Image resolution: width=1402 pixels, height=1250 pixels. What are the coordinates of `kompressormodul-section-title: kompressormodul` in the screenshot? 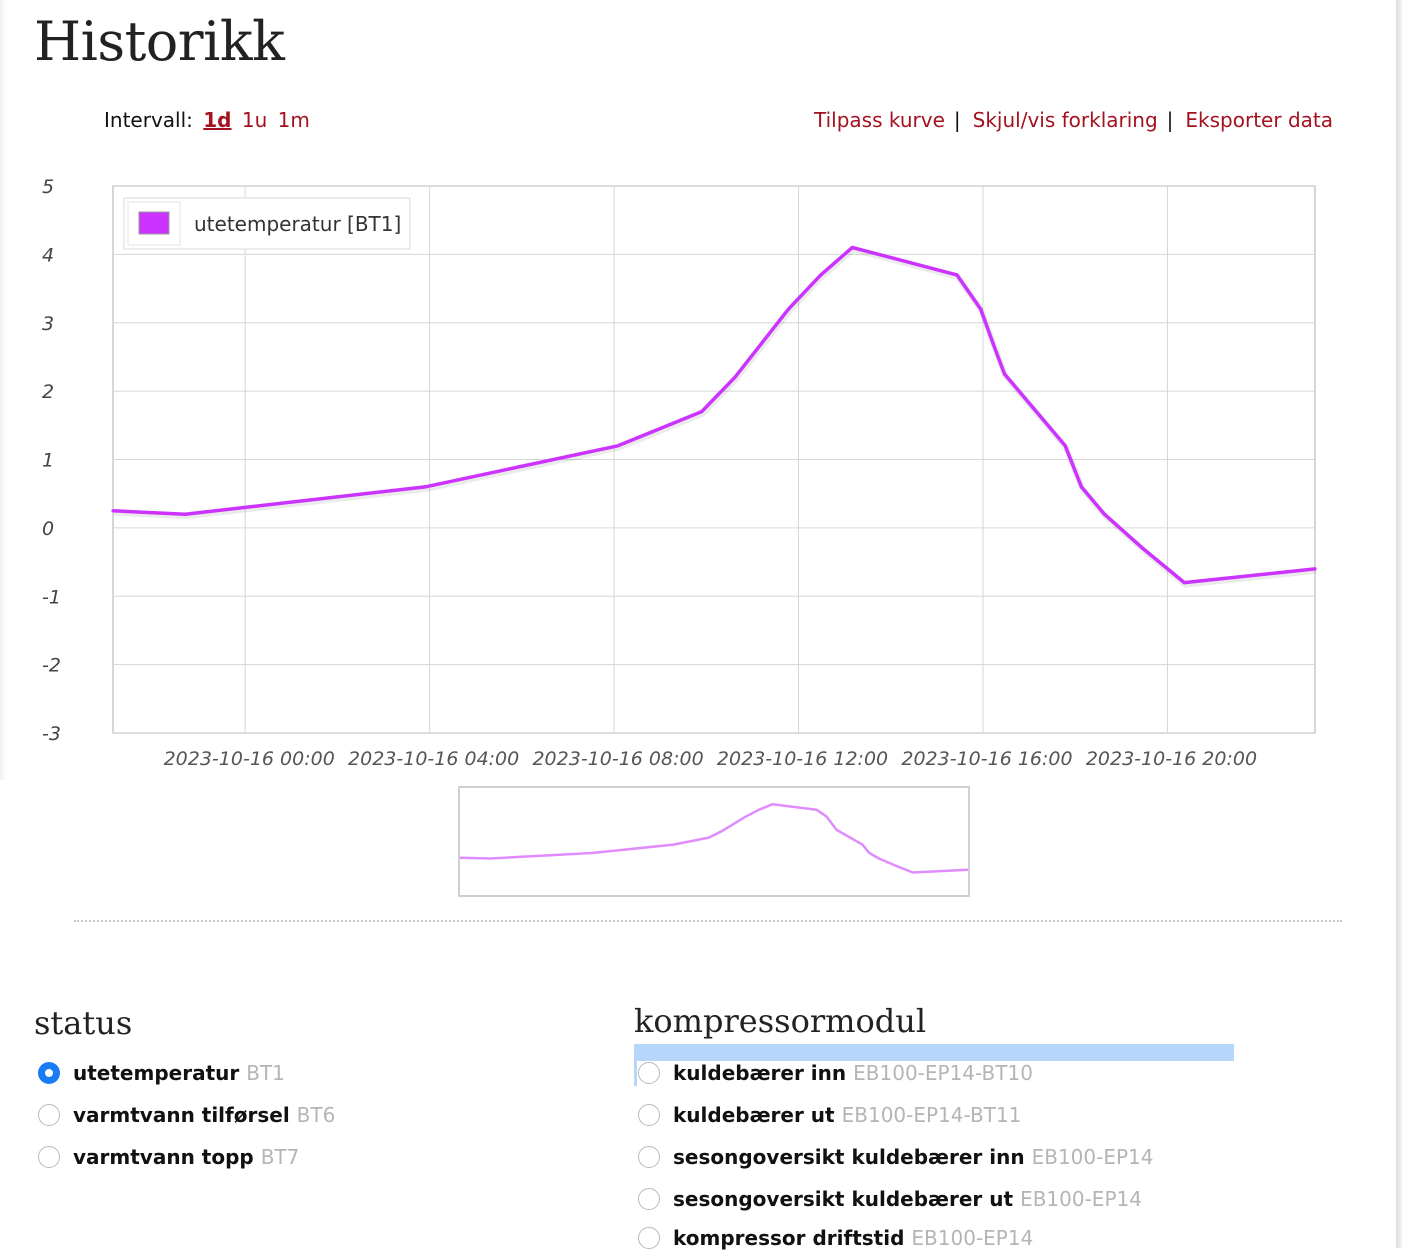 It's located at (780, 1021).